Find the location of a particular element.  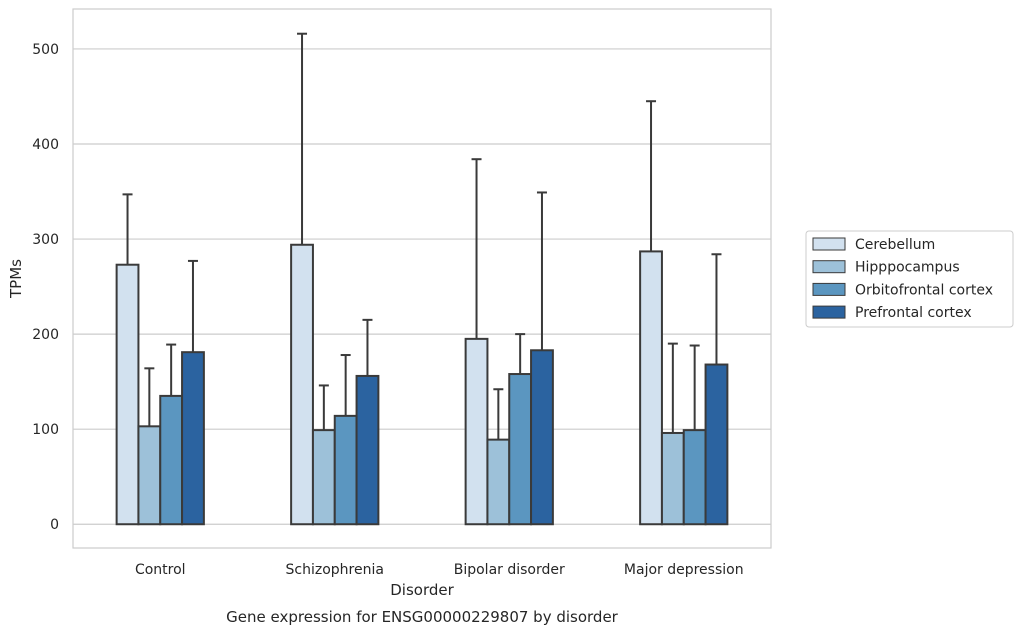

legend-label: Prefrontal cortex is located at coordinates (913, 313).